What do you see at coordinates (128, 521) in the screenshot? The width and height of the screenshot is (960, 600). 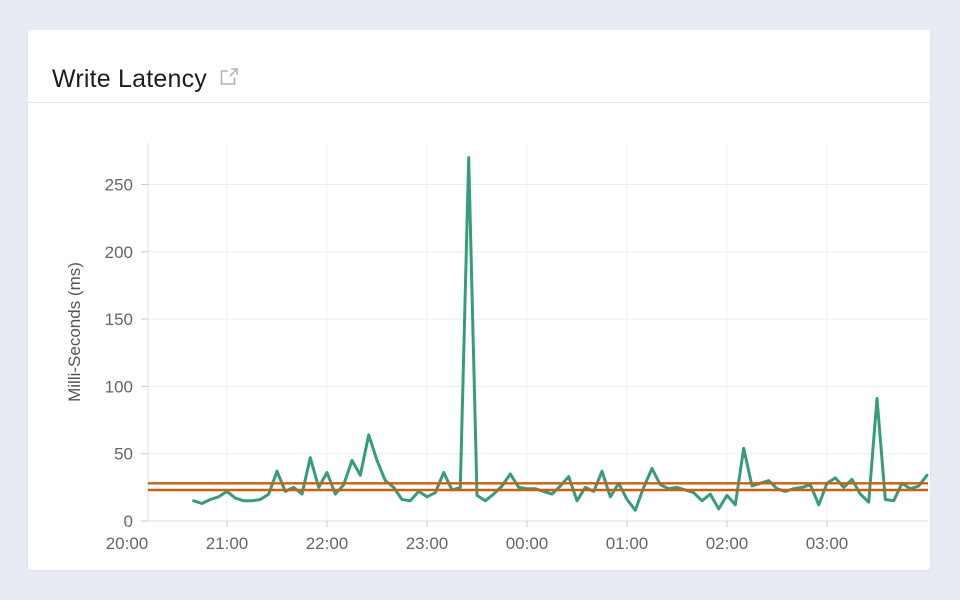 I see `svg-text: 0` at bounding box center [128, 521].